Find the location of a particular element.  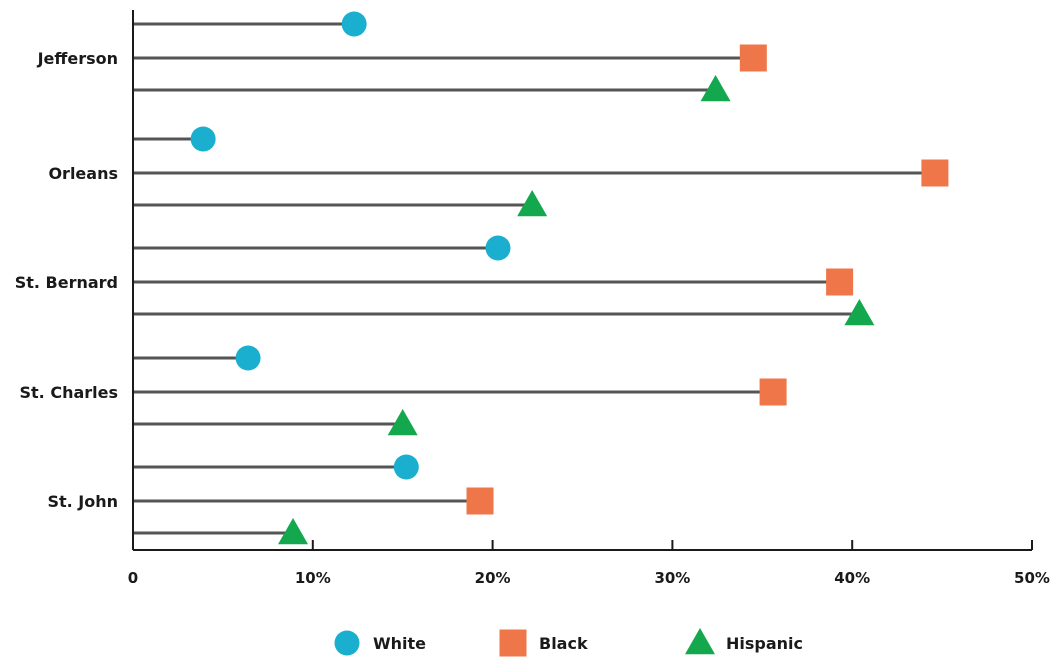

legend-label: Black is located at coordinates (563, 643).